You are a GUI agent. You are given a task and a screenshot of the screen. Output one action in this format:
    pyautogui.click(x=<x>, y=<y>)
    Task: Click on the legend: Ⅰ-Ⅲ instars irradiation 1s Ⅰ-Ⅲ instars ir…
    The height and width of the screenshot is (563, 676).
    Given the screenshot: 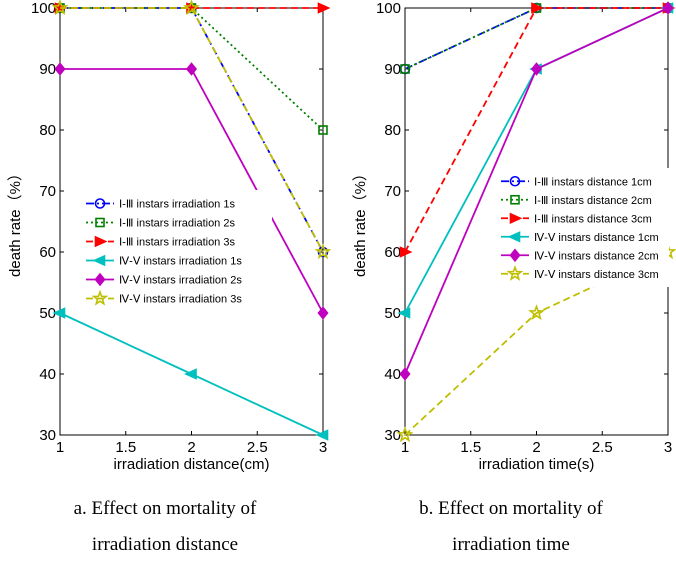 What is the action you would take?
    pyautogui.click(x=177, y=251)
    